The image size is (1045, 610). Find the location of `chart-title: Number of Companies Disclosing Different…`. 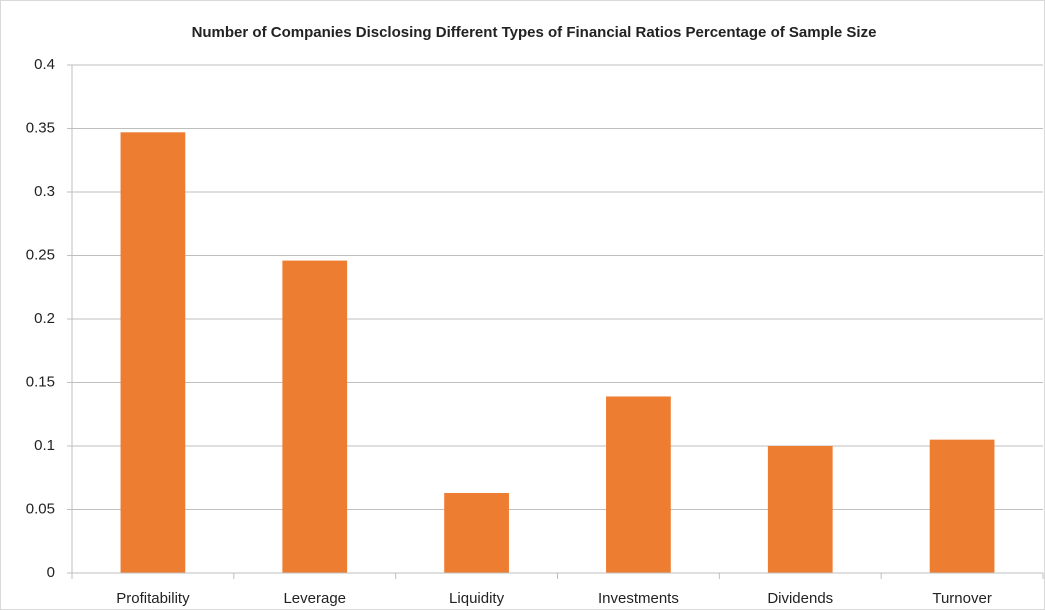

chart-title: Number of Companies Disclosing Different… is located at coordinates (534, 32).